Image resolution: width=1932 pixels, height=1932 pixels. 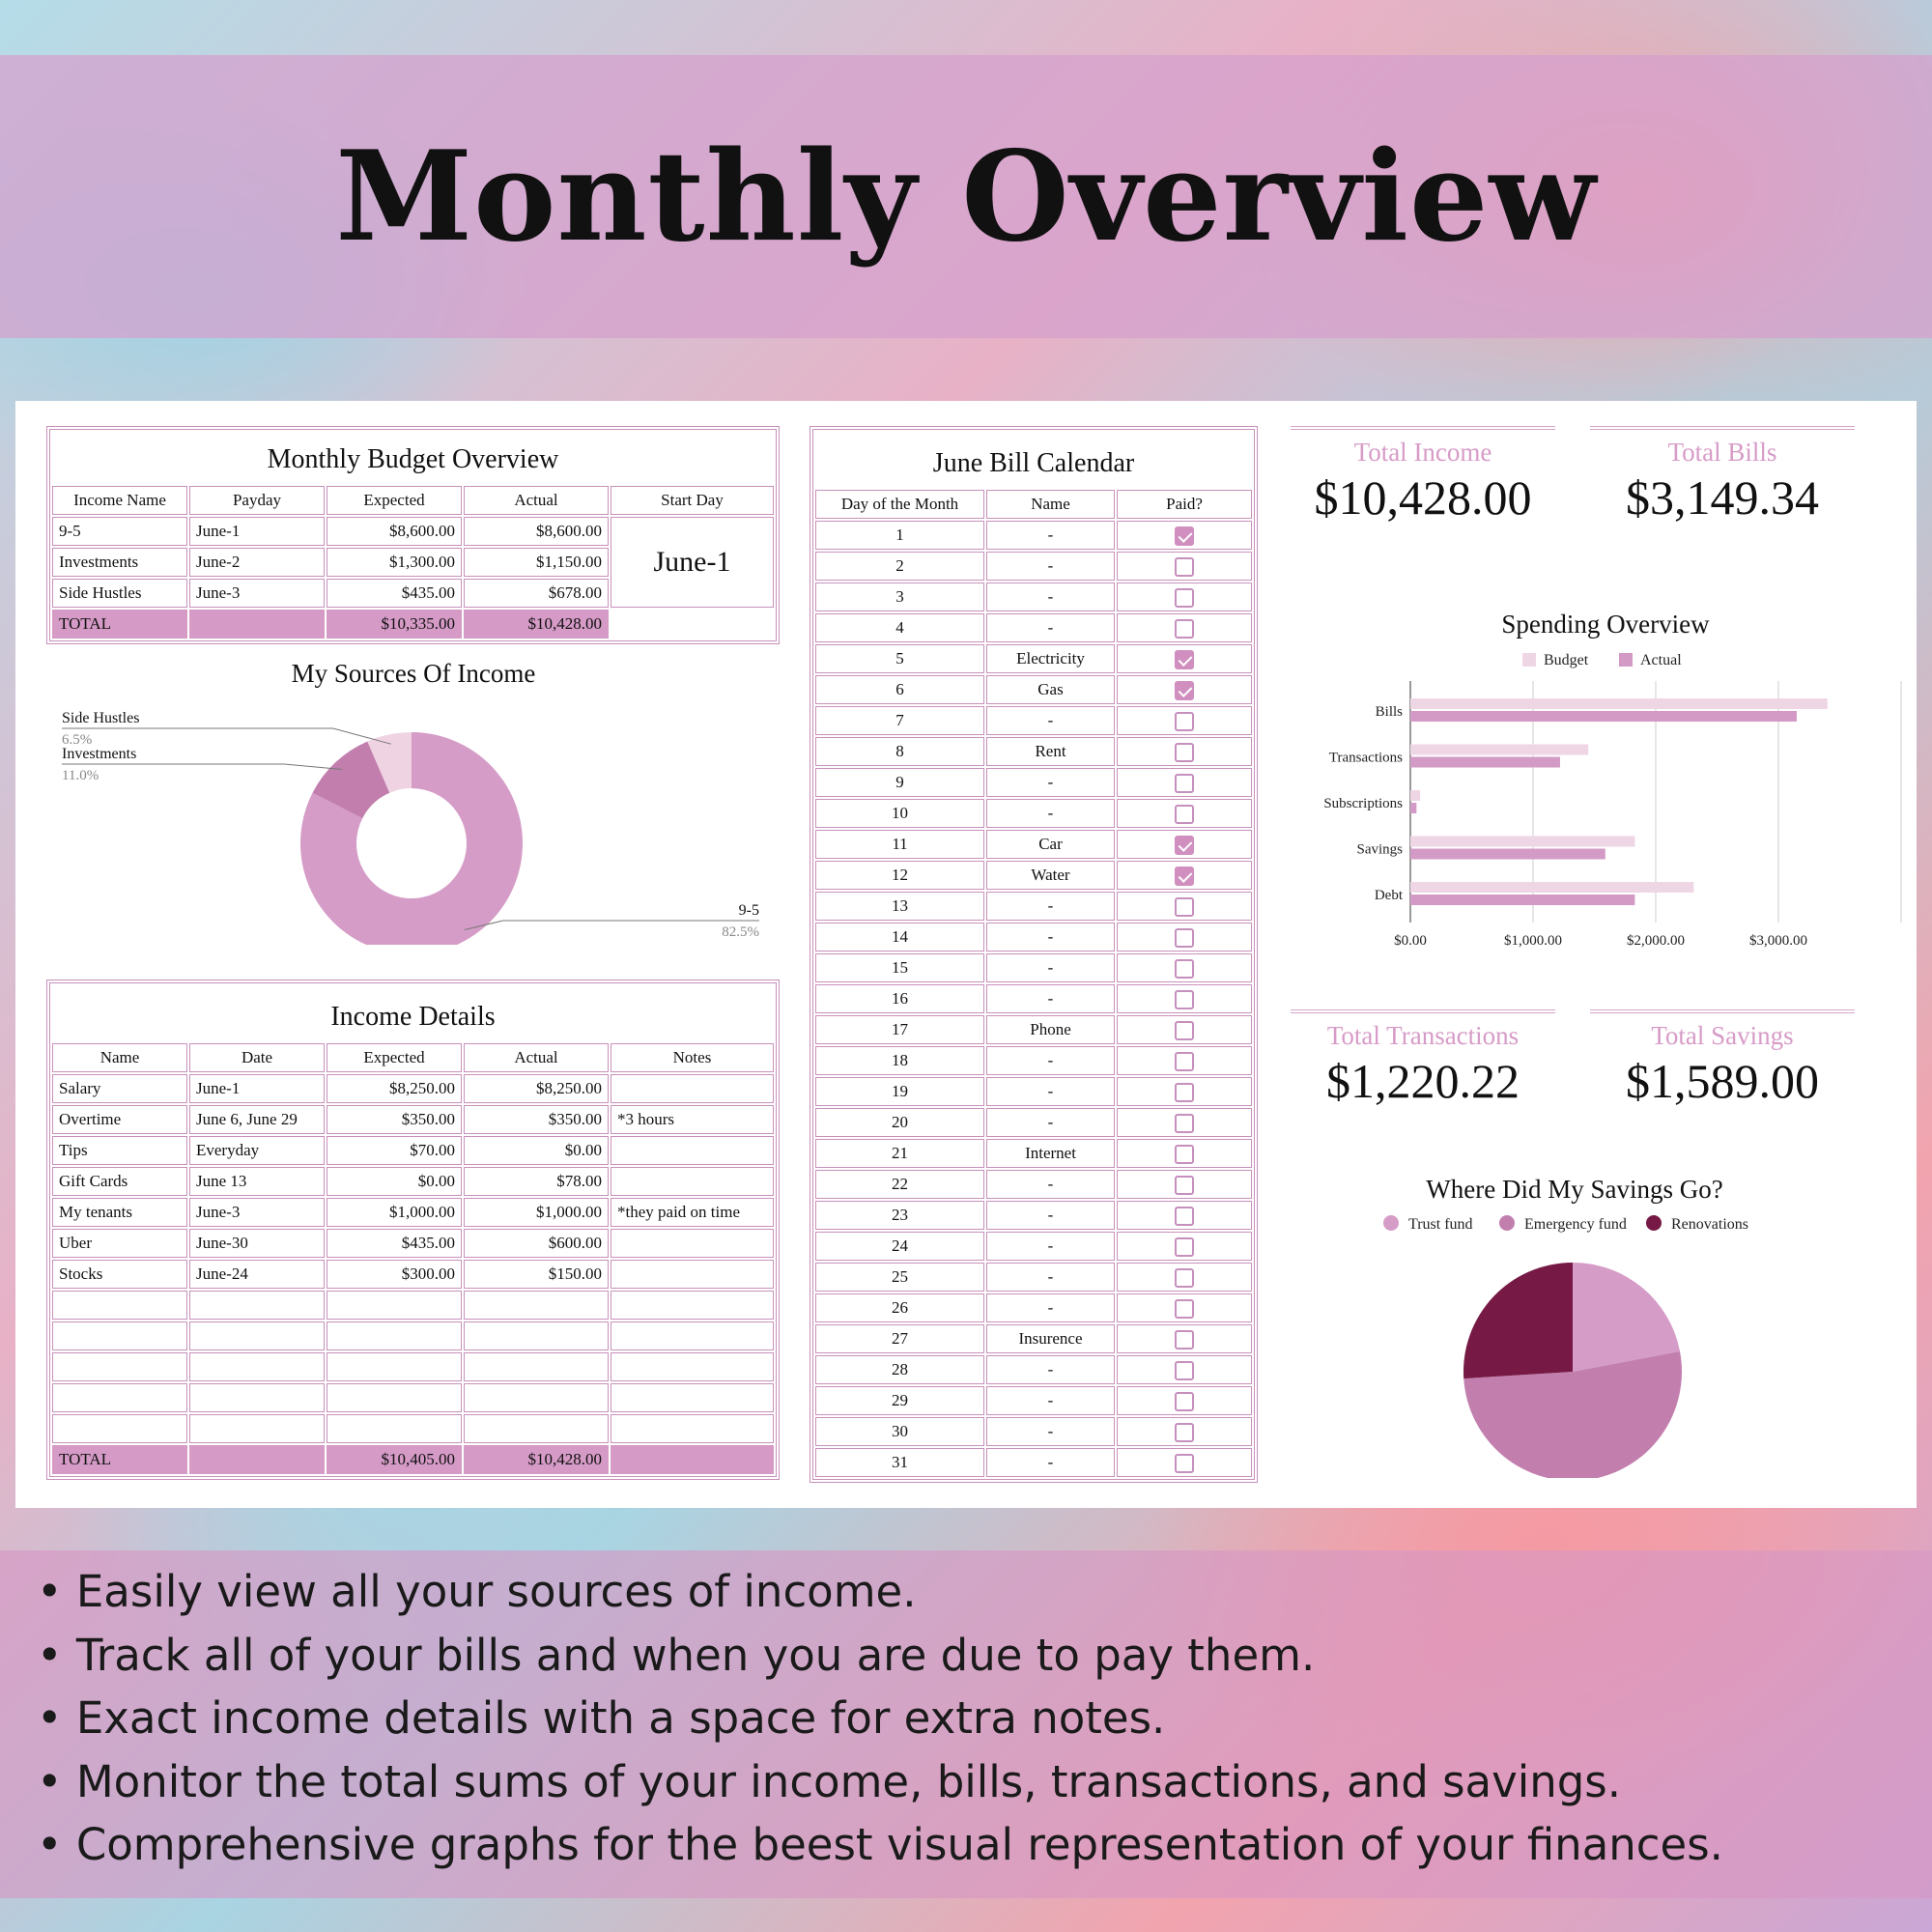 What do you see at coordinates (257, 1212) in the screenshot?
I see `details-cell: June-3` at bounding box center [257, 1212].